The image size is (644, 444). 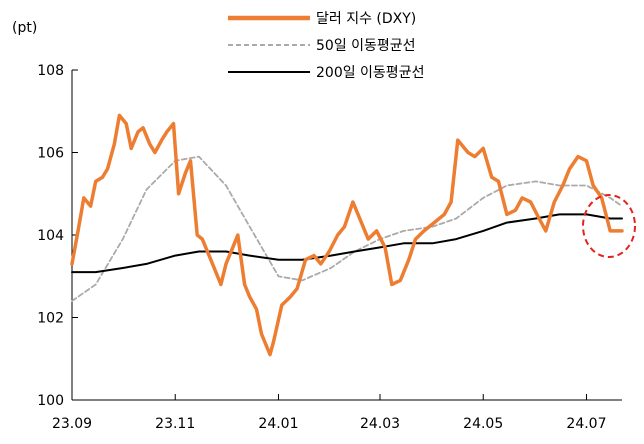 What do you see at coordinates (370, 73) in the screenshot?
I see `legend-label-ma200: 200일 이동평균선` at bounding box center [370, 73].